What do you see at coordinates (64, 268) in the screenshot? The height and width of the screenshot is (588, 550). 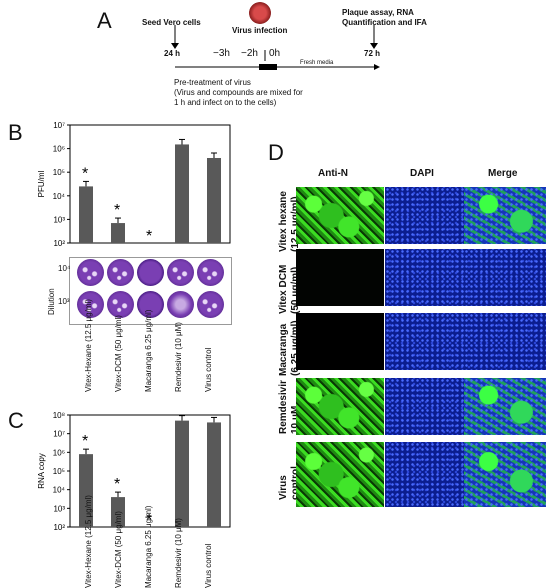 I see `dilution-104: 10⁴` at bounding box center [64, 268].